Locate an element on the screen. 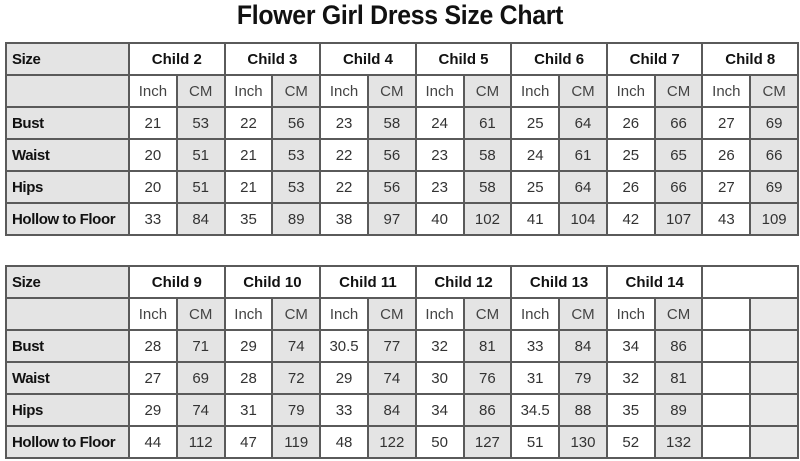 This screenshot has width=800, height=461. unit-row: Inch CM Inch CM Inch CM Inch CM Inch CM Inch CM is located at coordinates (402, 314).